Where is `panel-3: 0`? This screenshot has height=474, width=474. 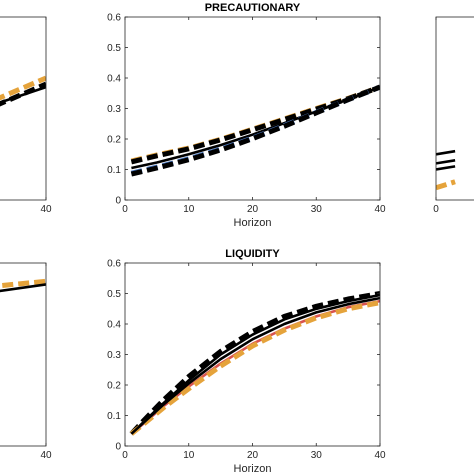 panel-3: 0 is located at coordinates (453, 115).